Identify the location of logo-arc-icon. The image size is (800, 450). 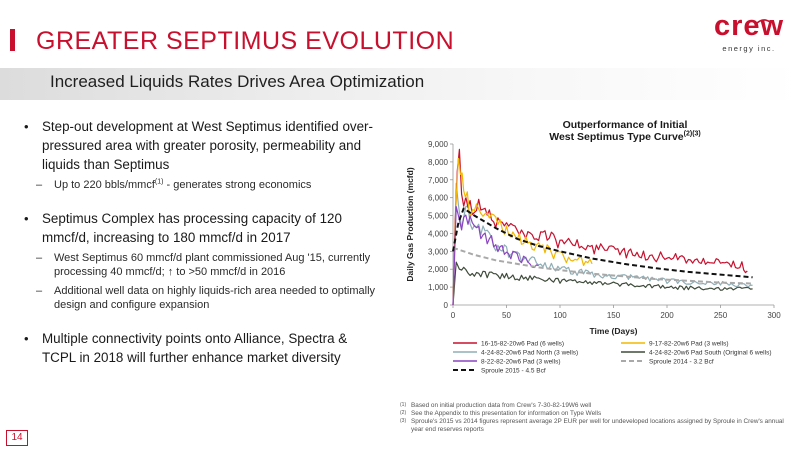
(763, 22).